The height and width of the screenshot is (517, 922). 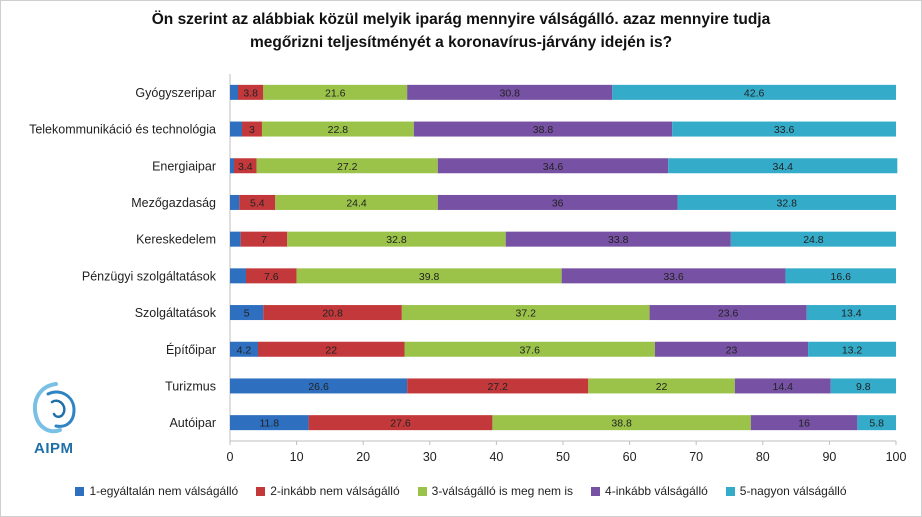 What do you see at coordinates (318, 387) in the screenshot?
I see `data-label: 26.6` at bounding box center [318, 387].